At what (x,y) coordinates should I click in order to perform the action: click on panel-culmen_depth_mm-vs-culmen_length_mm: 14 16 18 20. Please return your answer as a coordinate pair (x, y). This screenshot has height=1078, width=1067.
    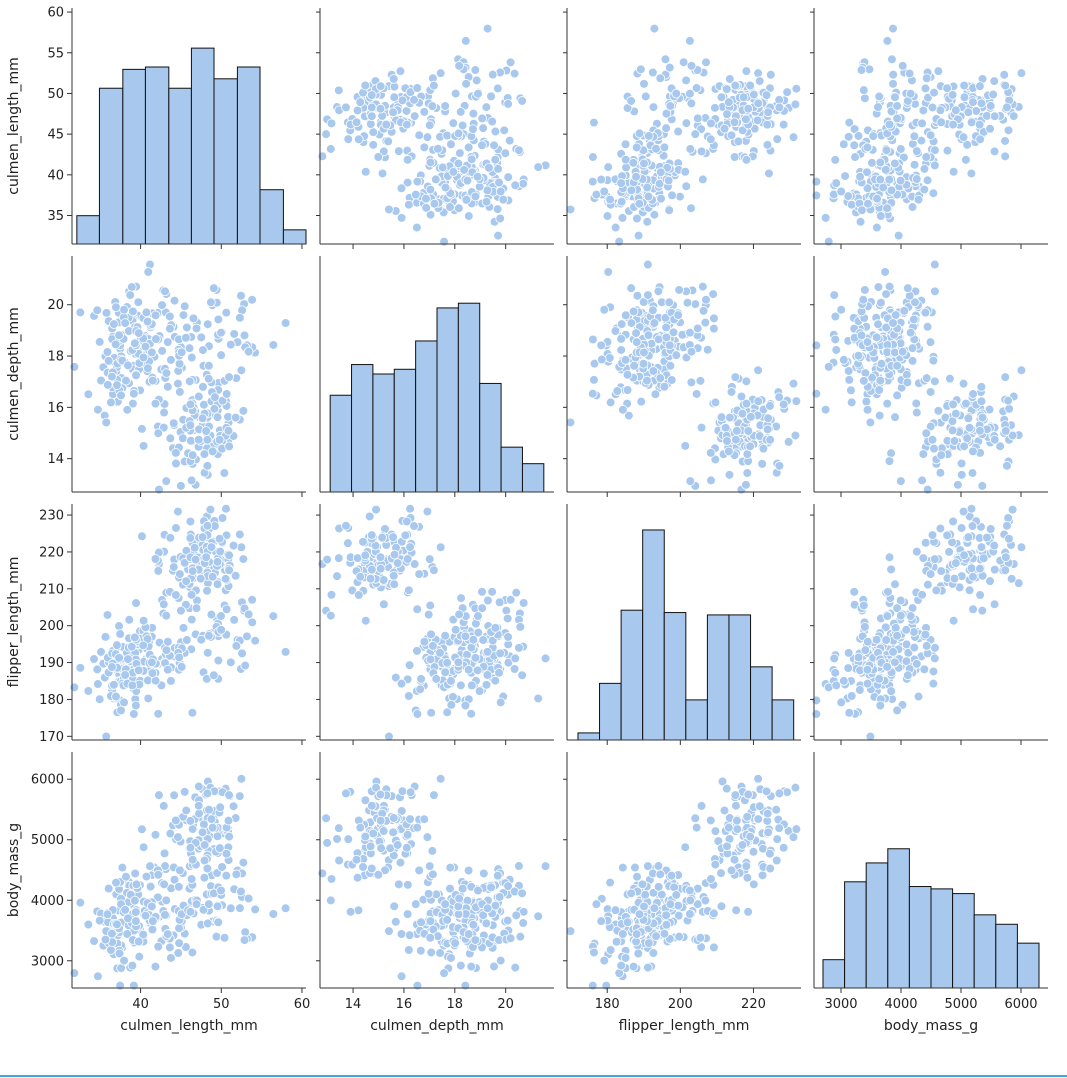
    Looking at the image, I should click on (176, 376).